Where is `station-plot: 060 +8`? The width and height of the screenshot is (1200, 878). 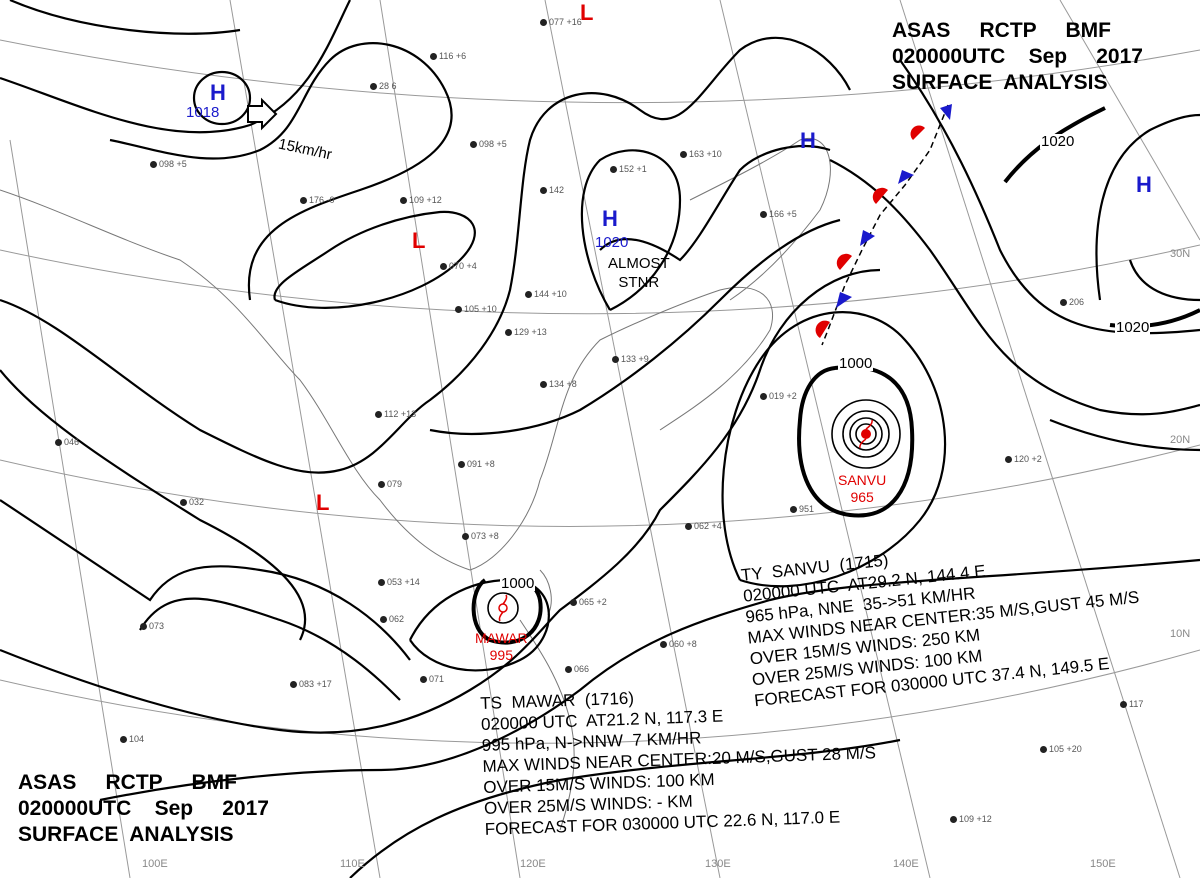 station-plot: 060 +8 is located at coordinates (678, 644).